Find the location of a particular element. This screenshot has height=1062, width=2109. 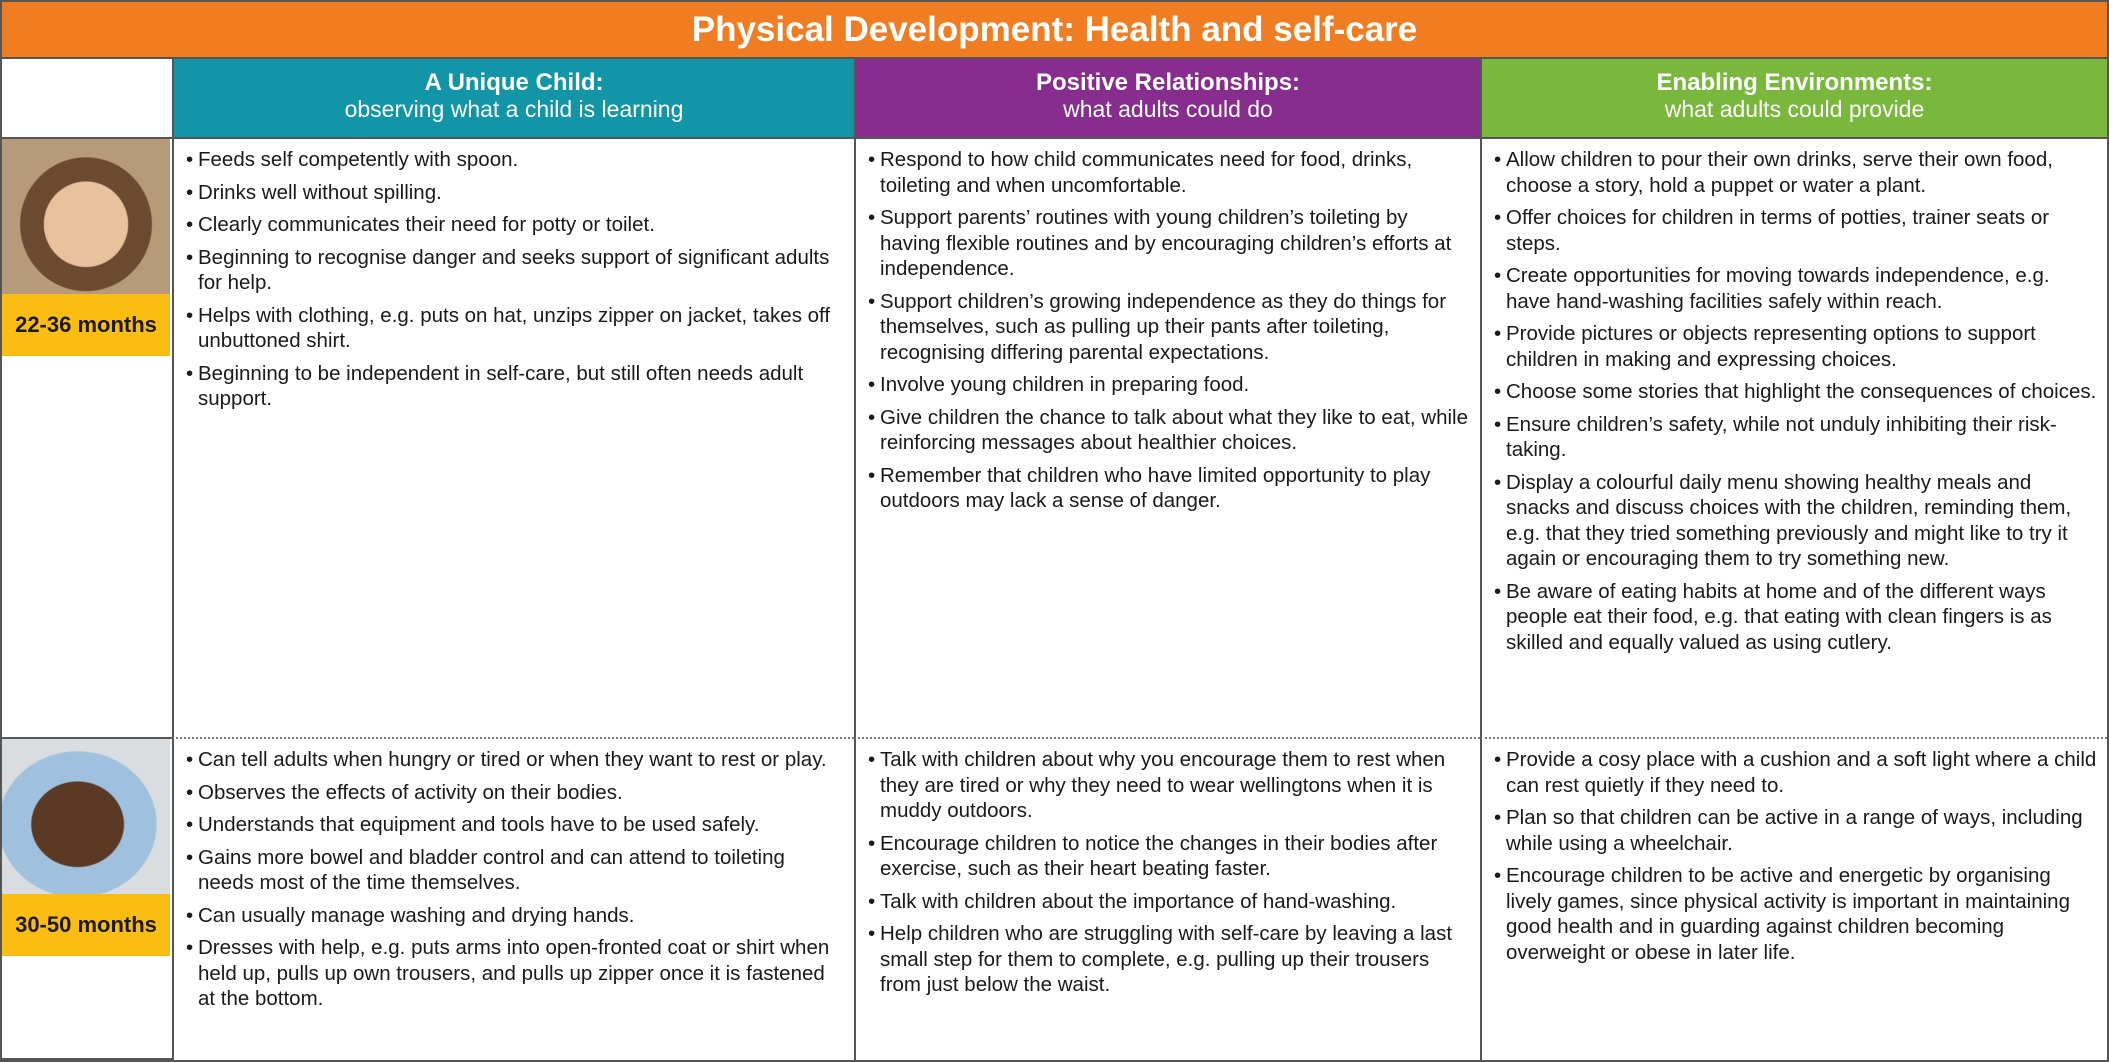

bullet-item: Feeds self competently with spoon. is located at coordinates (515, 160).